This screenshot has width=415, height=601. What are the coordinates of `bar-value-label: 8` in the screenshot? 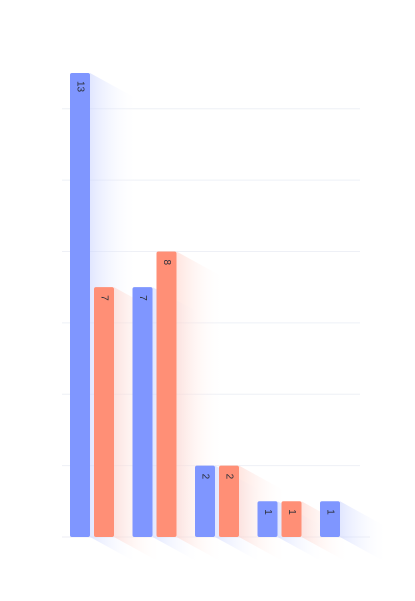 It's located at (166, 262).